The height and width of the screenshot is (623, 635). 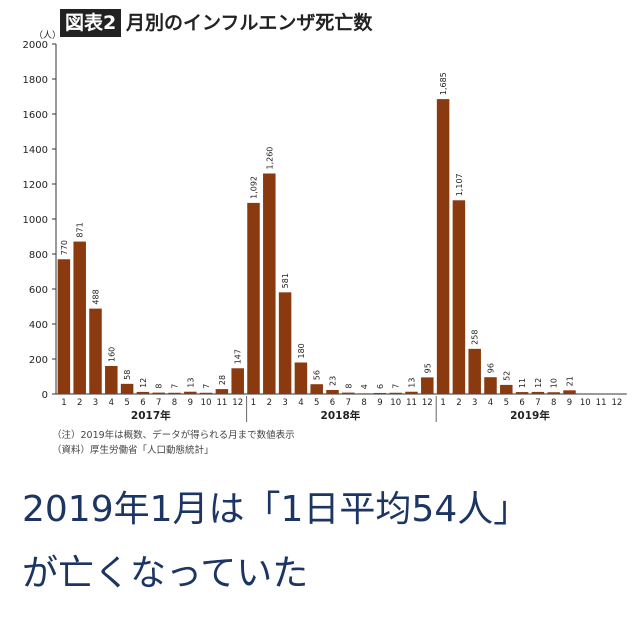 What do you see at coordinates (35, 185) in the screenshot?
I see `y-tick-label: 1200` at bounding box center [35, 185].